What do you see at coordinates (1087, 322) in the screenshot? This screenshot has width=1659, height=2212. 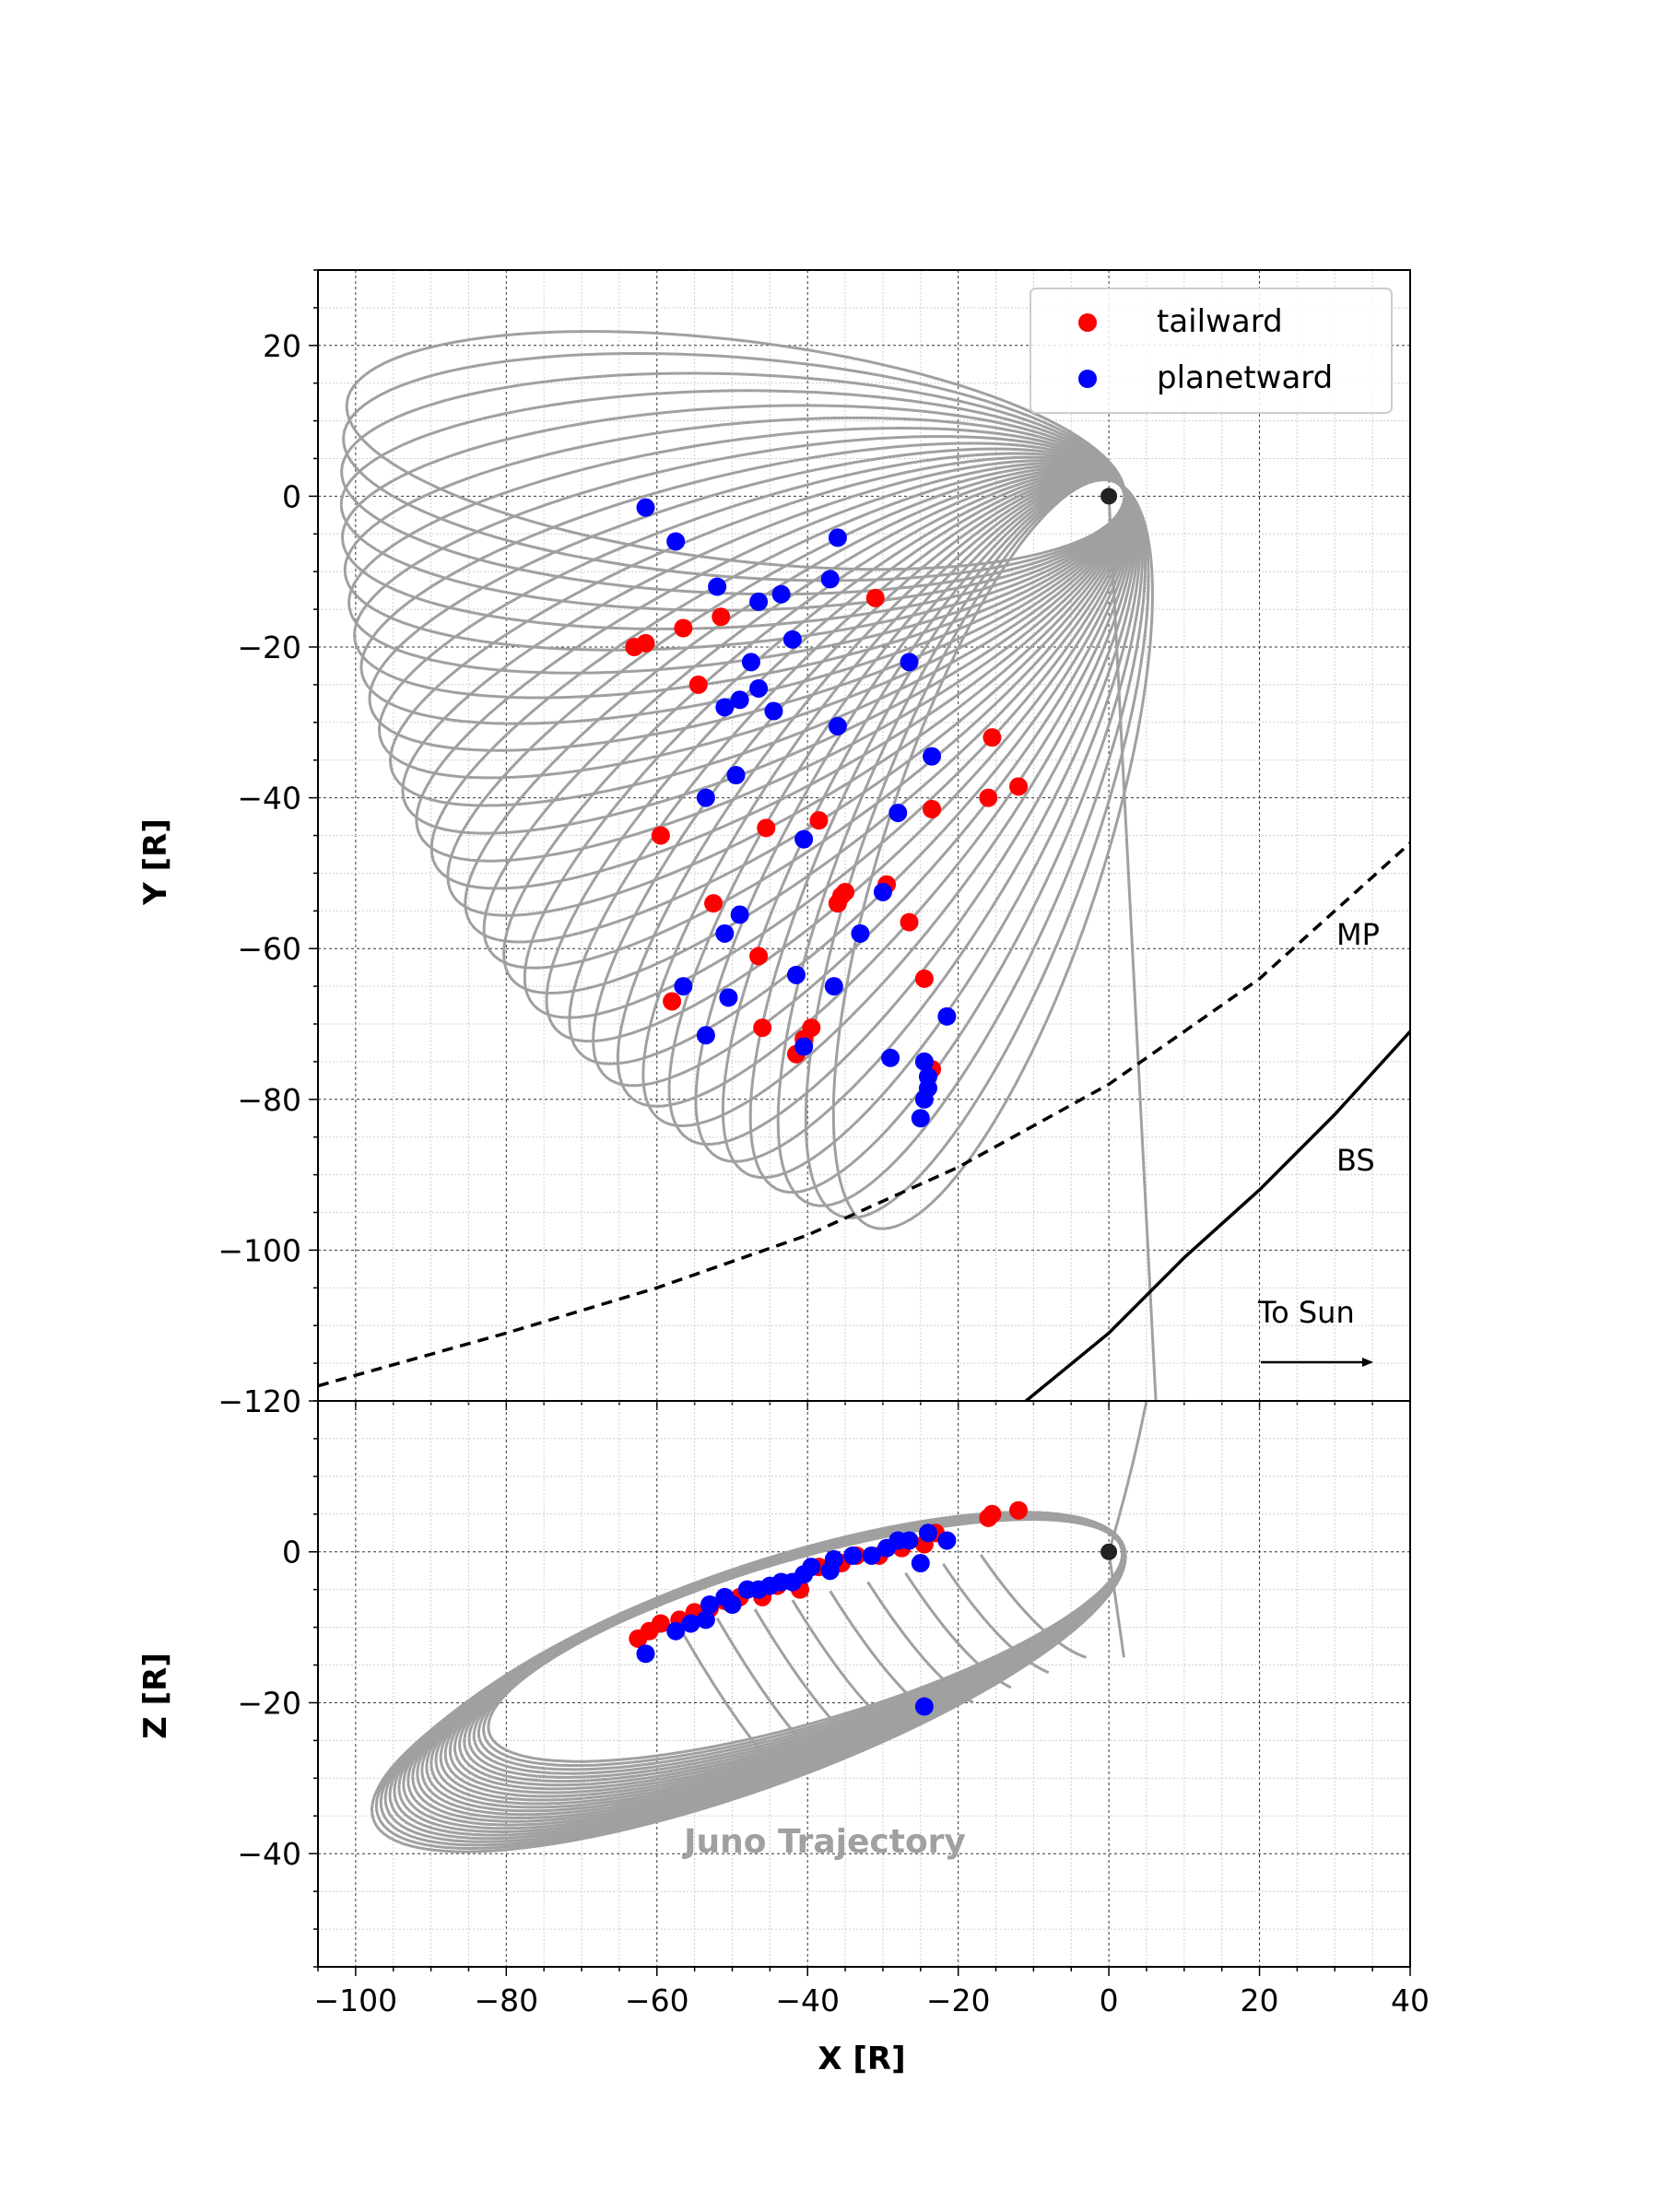 I see `legend-marker-tailward` at bounding box center [1087, 322].